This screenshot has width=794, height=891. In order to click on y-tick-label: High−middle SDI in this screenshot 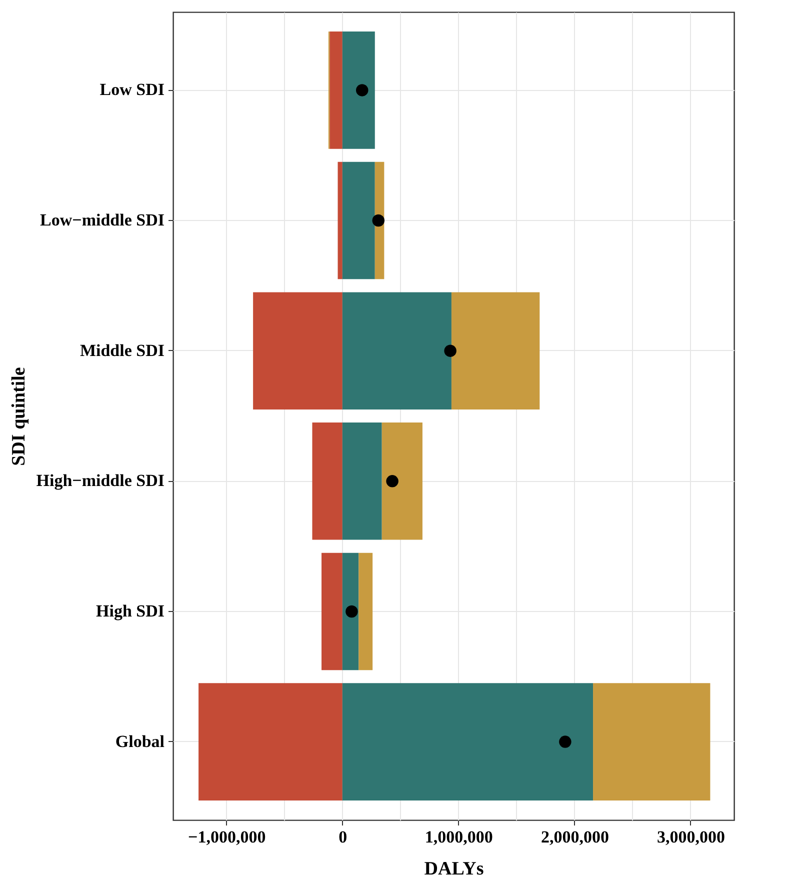, I will do `click(100, 480)`.